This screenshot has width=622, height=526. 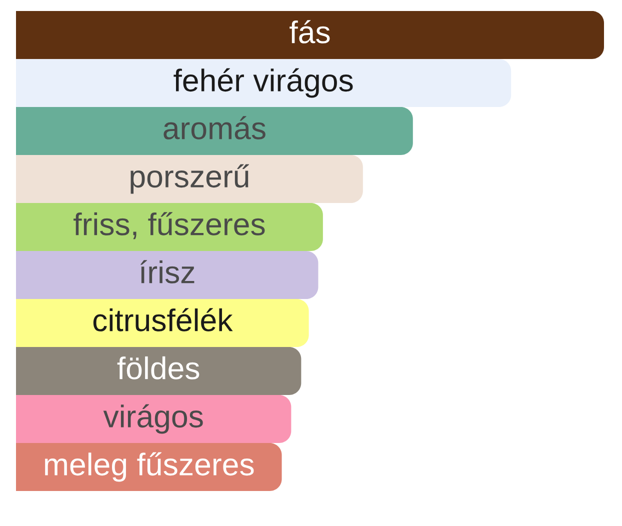 I want to click on y-tick-label: fás, so click(x=310, y=32).